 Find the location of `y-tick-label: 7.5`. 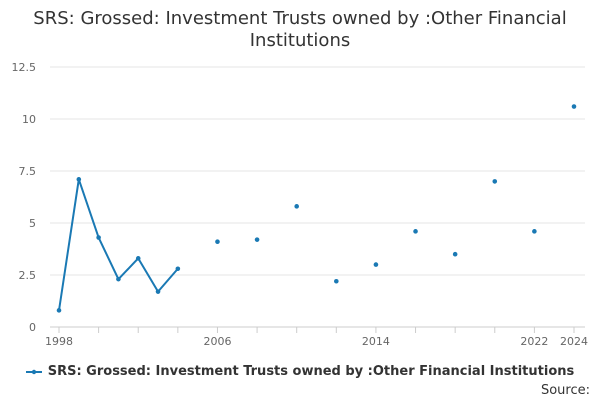

y-tick-label: 7.5 is located at coordinates (28, 171).